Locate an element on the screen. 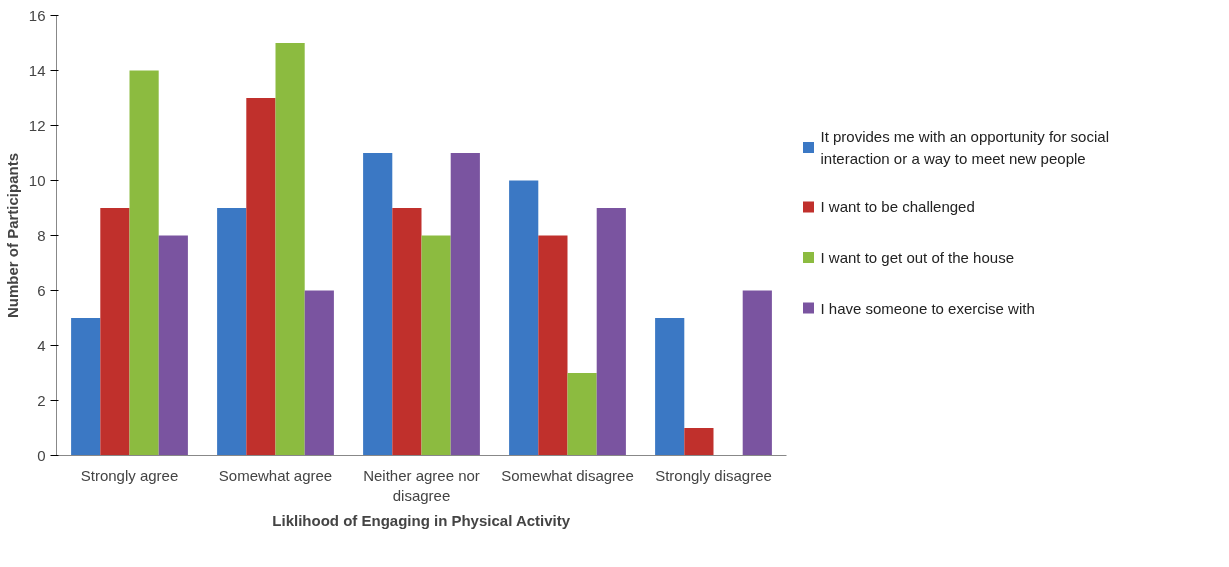 The width and height of the screenshot is (1229, 567). x-tick-label: Somewhat agree is located at coordinates (275, 475).